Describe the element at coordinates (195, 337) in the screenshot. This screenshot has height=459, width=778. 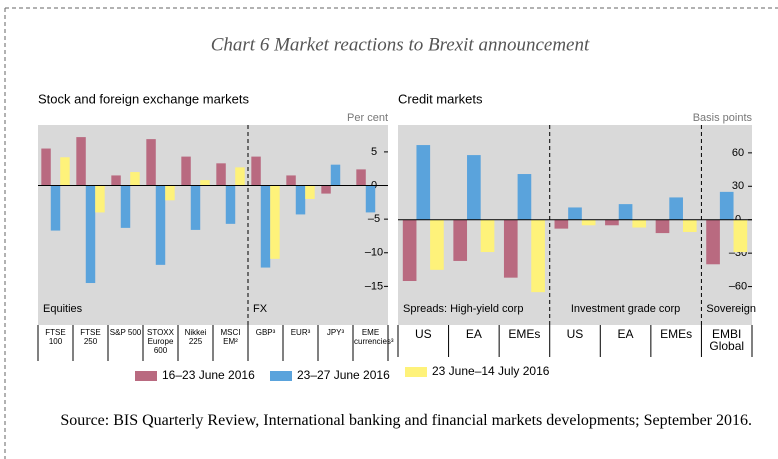
I see `x-tick-label: Nikkei 225` at that location.